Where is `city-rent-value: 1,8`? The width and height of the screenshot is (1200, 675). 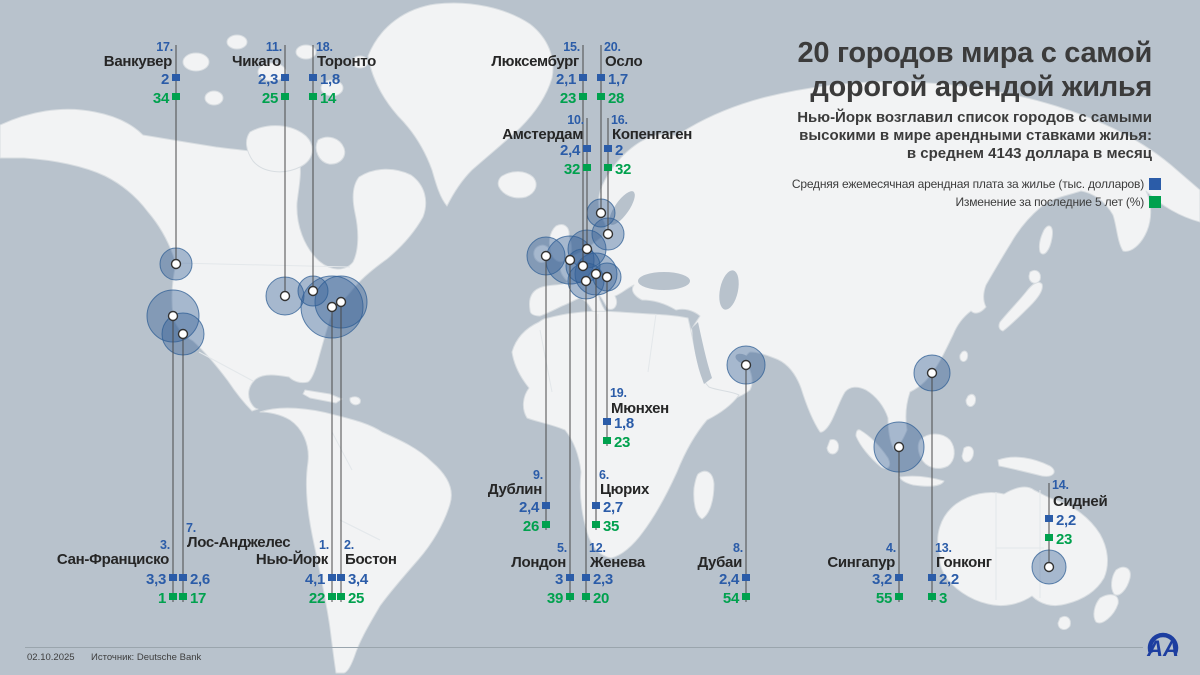 city-rent-value: 1,8 is located at coordinates (624, 423).